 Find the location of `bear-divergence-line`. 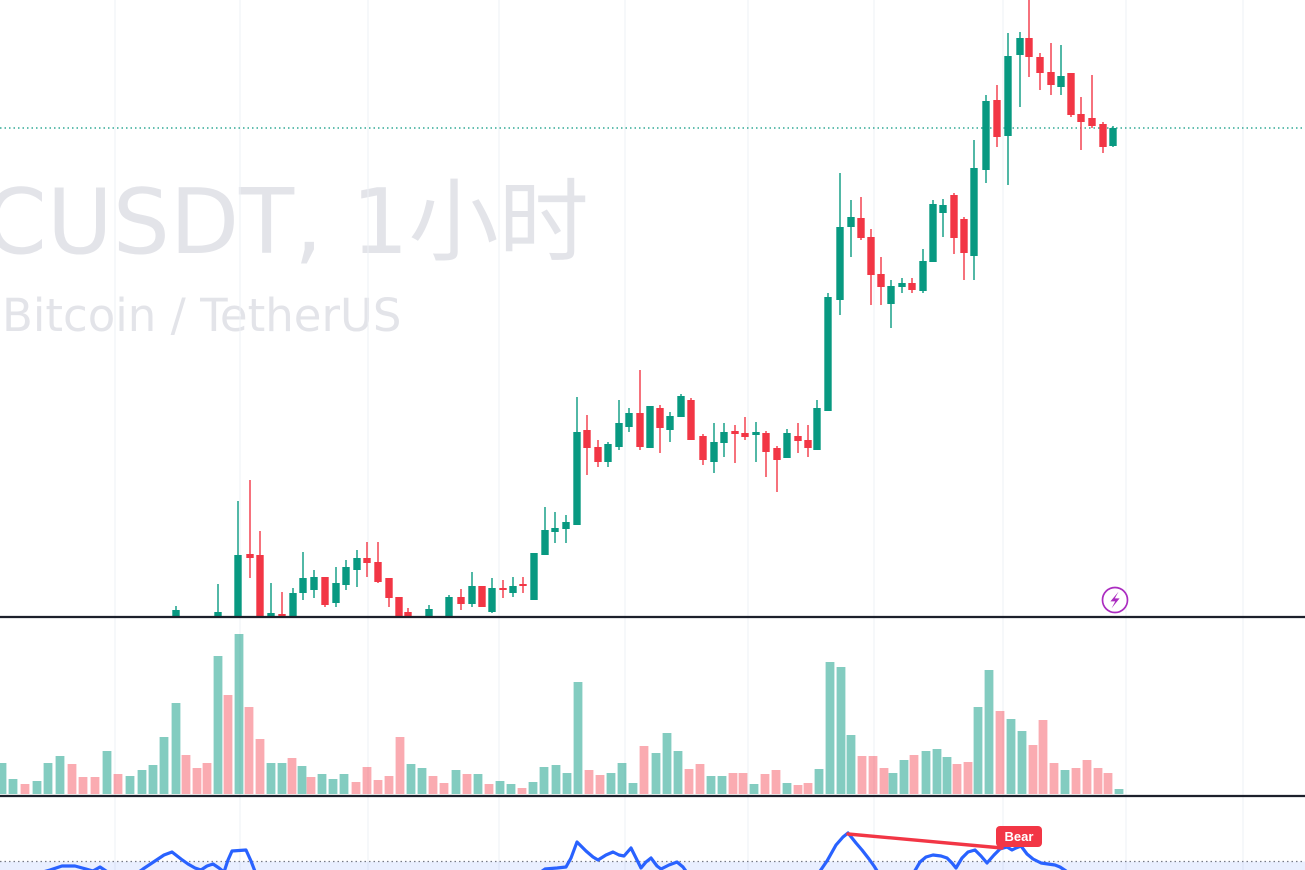

bear-divergence-line is located at coordinates (925, 841).